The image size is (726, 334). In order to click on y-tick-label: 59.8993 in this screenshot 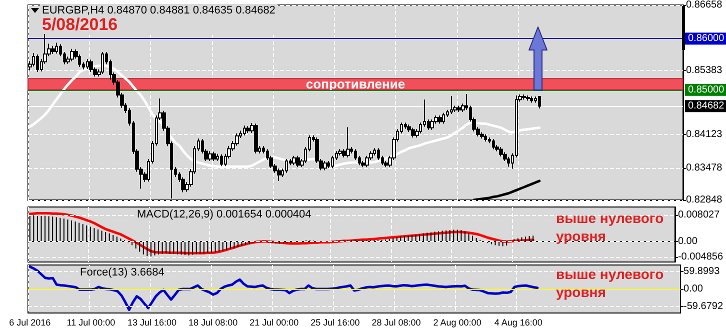, I will do `click(702, 271)`.